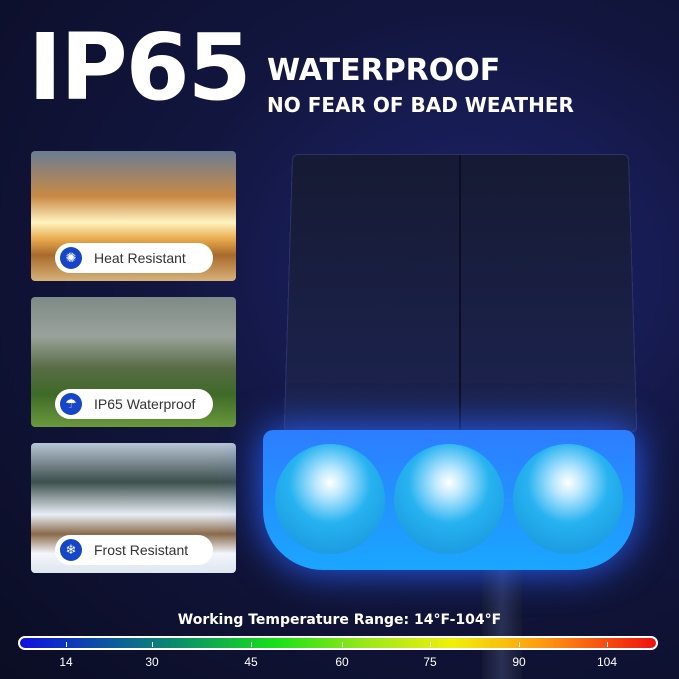 The image size is (679, 679). I want to click on frost-card: ❄ Frost Resistant, so click(133, 508).